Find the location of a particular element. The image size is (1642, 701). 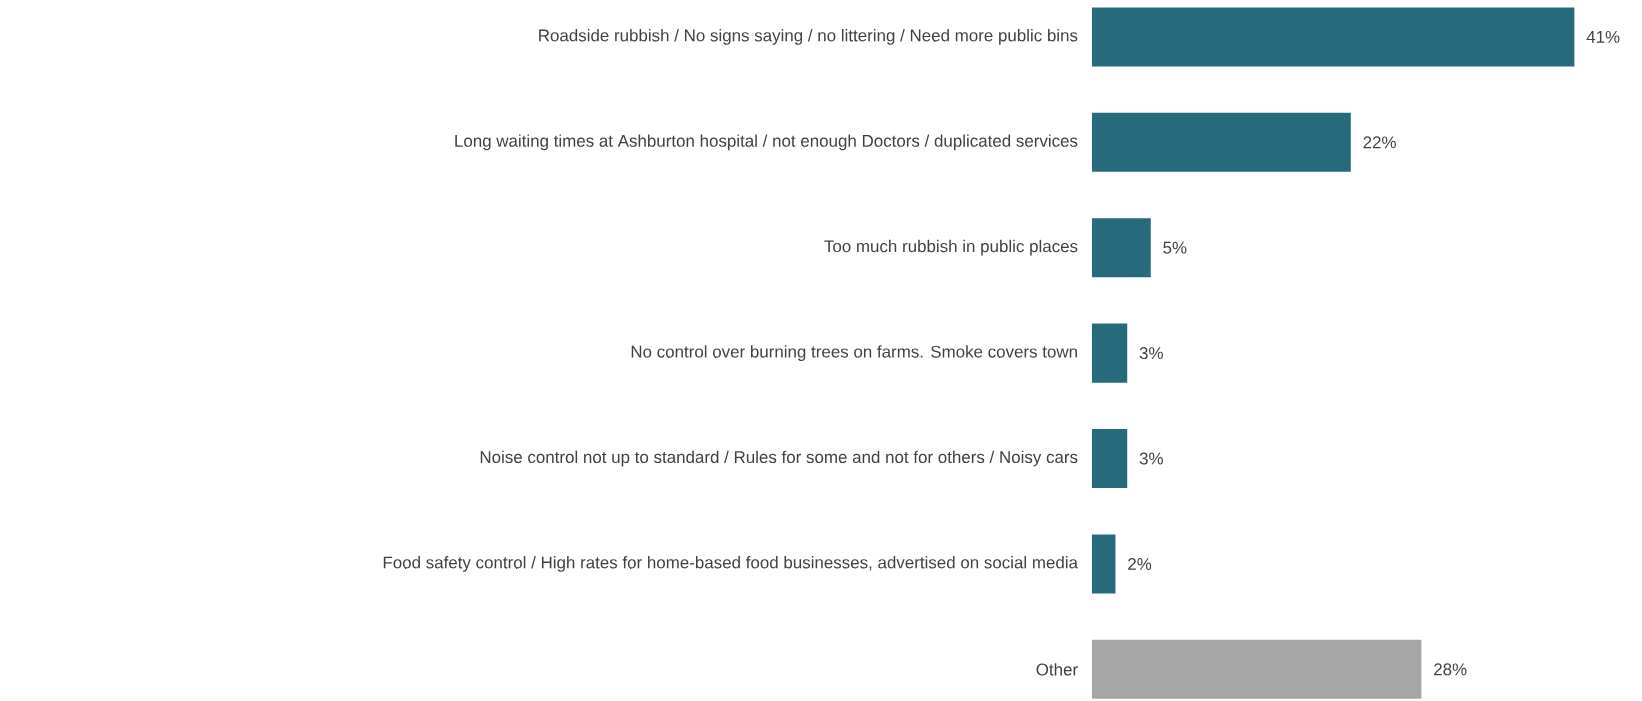

y-tick-label: Roadside rubbish / No signs saying / no littering / Need more public bins is located at coordinates (808, 37).